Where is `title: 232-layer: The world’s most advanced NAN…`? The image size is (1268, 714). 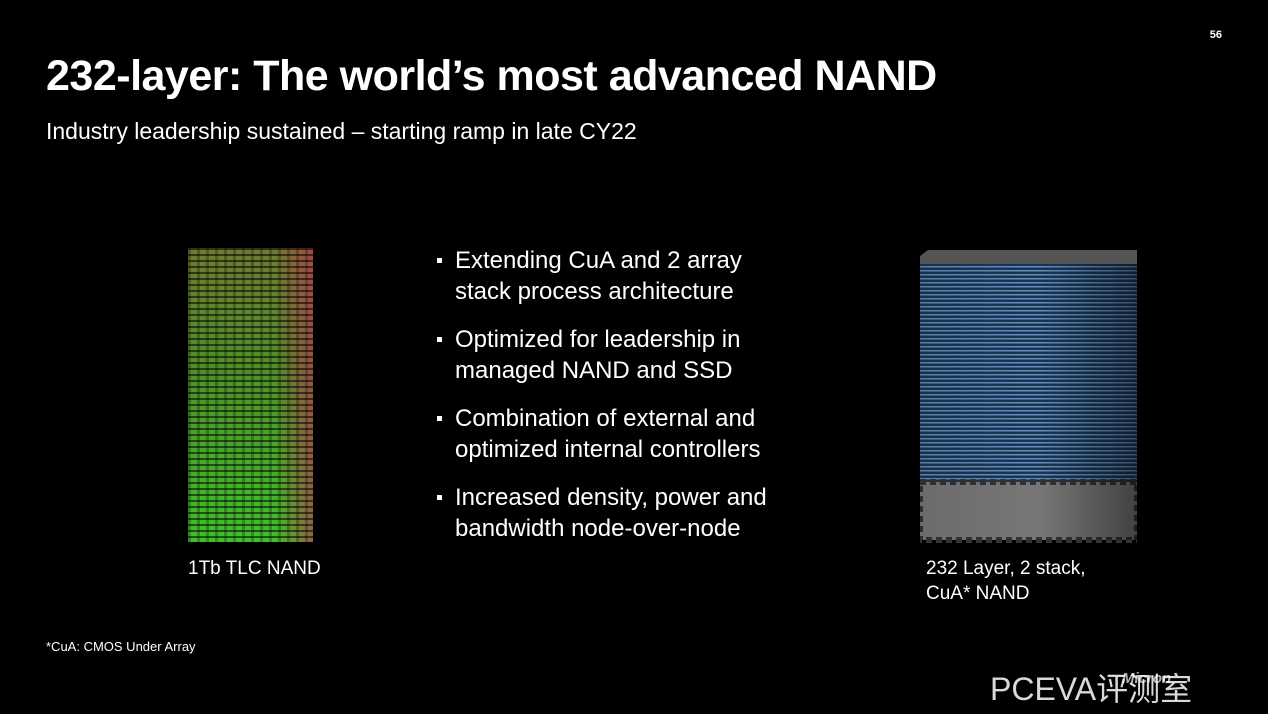
title: 232-layer: The world’s most advanced NAN… is located at coordinates (491, 76).